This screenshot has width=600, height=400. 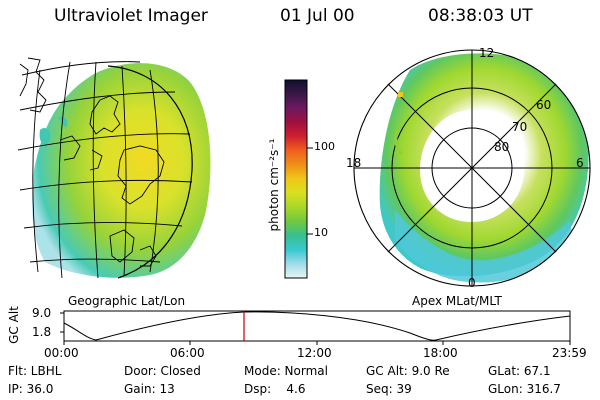 What do you see at coordinates (524, 389) in the screenshot?
I see `info-glon: GLon: 316.7` at bounding box center [524, 389].